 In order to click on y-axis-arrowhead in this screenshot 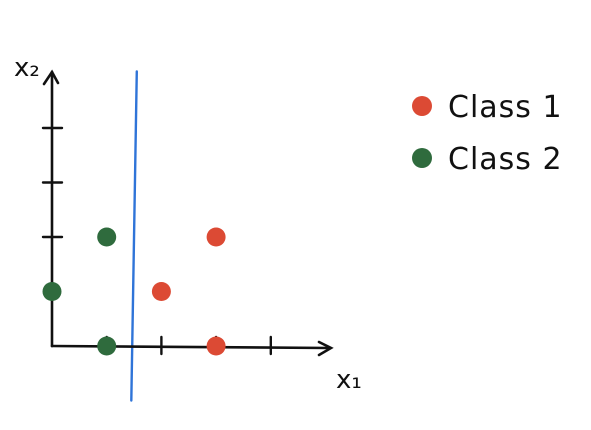, I will do `click(51, 77)`.